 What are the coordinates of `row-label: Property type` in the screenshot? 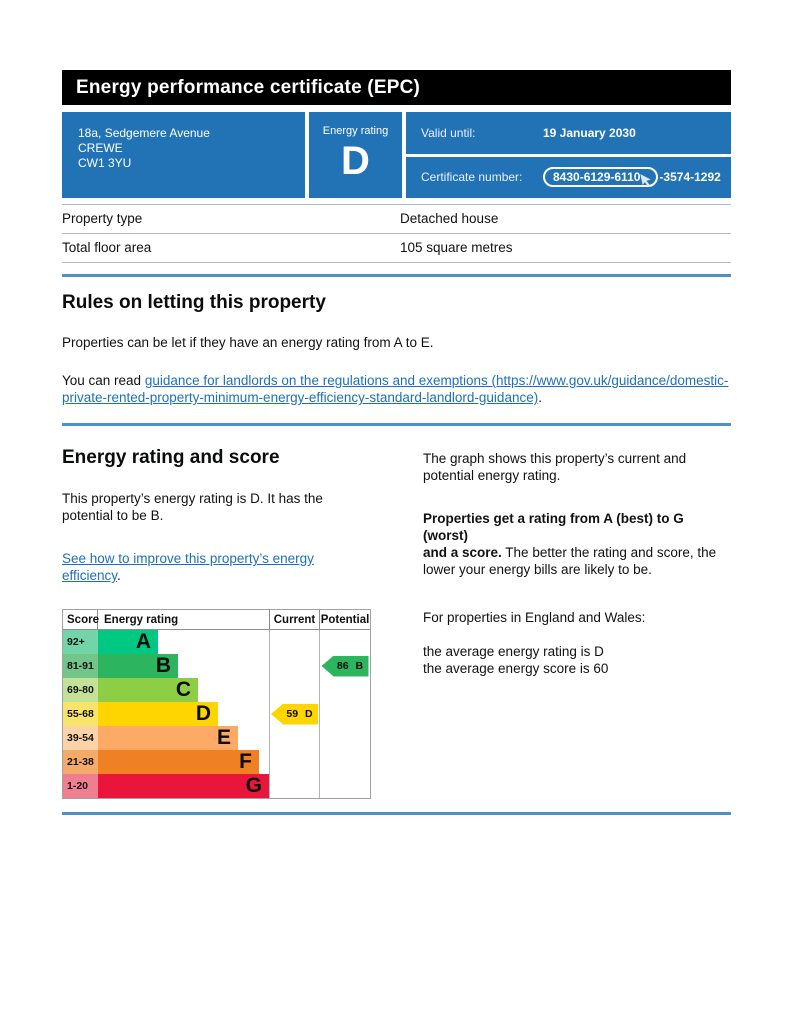 It's located at (102, 218).